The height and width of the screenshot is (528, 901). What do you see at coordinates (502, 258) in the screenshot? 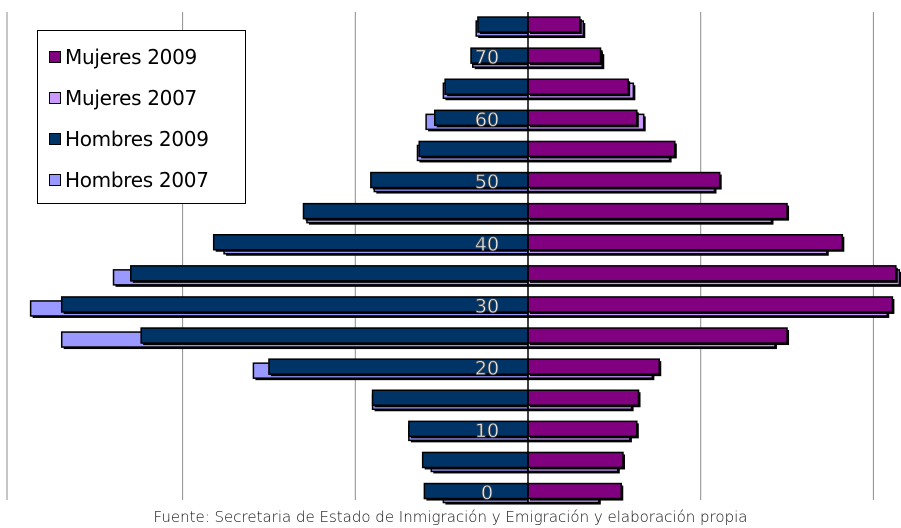
I see `y-tick-labels: 0 10 20 30 40 50 60 70` at bounding box center [502, 258].